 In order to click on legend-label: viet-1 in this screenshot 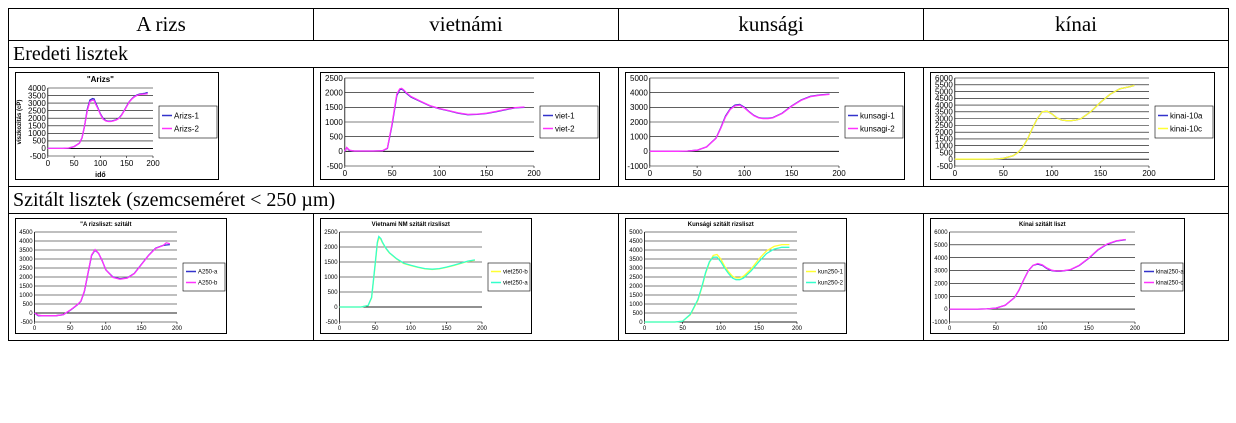, I will do `click(565, 115)`.